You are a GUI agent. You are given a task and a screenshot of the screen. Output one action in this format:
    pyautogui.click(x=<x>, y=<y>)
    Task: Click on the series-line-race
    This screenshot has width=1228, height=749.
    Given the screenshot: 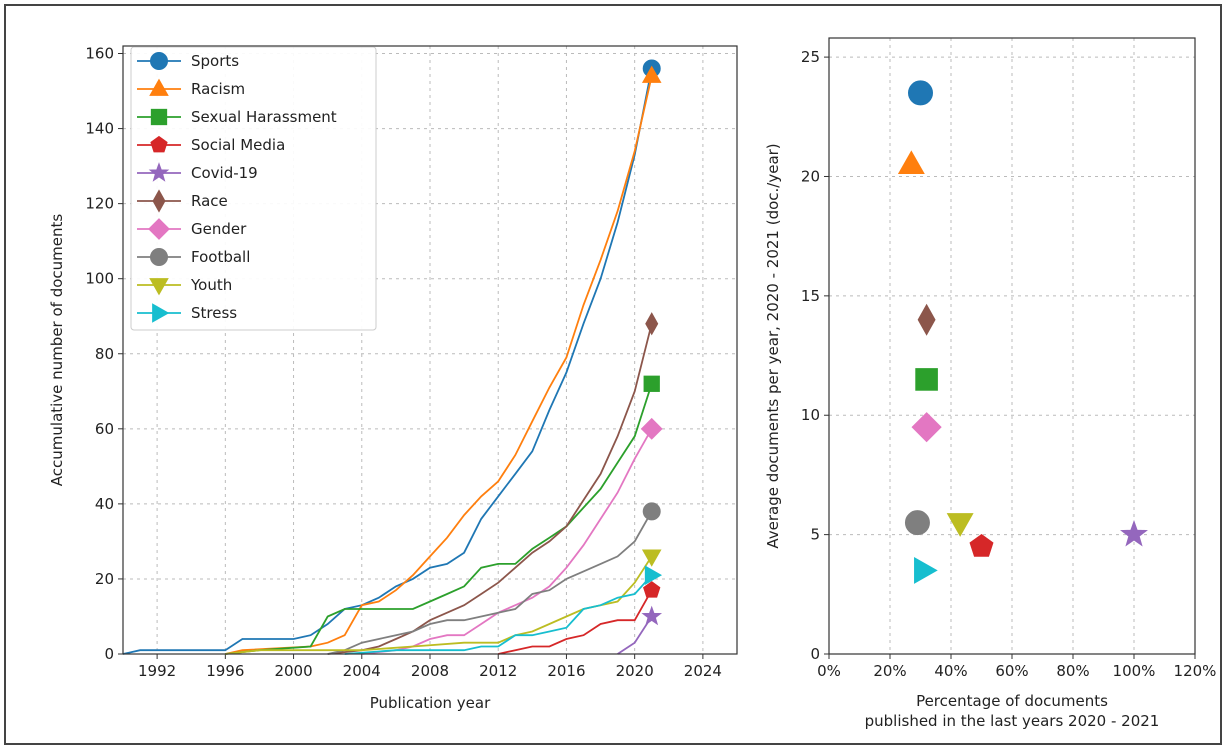 What is the action you would take?
    pyautogui.click(x=490, y=489)
    